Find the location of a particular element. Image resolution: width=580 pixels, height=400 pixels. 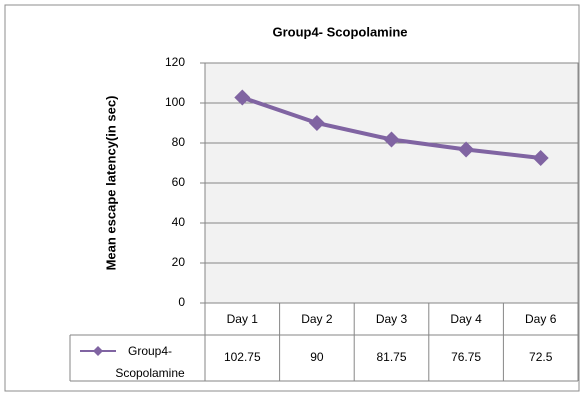

y-tick-label: 80 is located at coordinates (179, 142).